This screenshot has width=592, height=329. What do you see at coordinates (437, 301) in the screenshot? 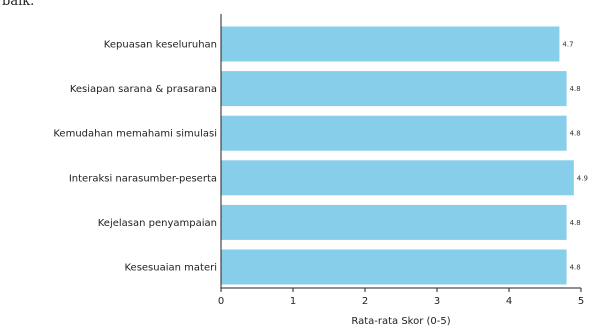
I see `x-tick-label: 3` at bounding box center [437, 301].